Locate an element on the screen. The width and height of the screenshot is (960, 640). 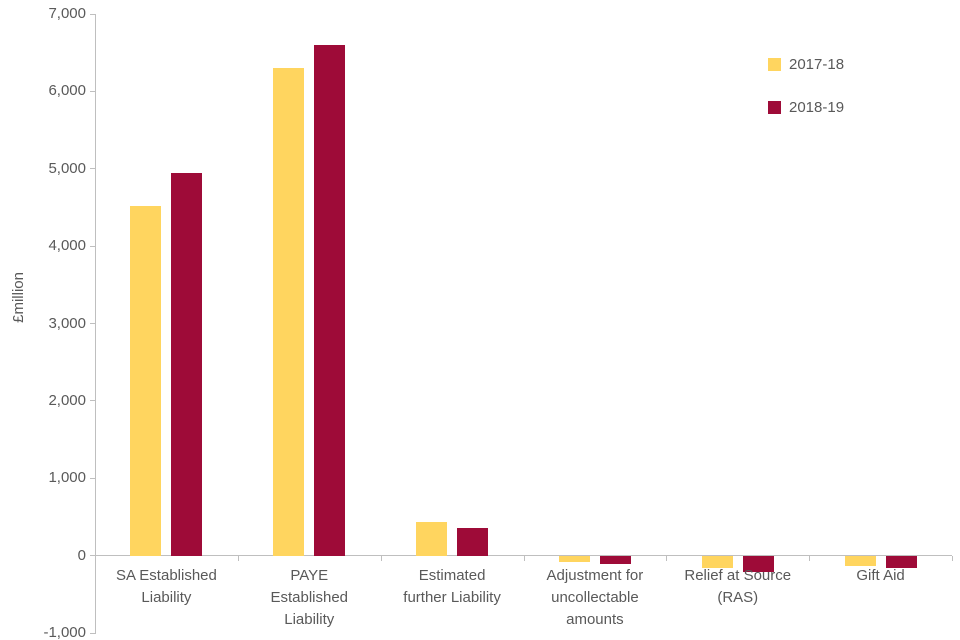
legend-item-2018-19: 2018-19 is located at coordinates (806, 107).